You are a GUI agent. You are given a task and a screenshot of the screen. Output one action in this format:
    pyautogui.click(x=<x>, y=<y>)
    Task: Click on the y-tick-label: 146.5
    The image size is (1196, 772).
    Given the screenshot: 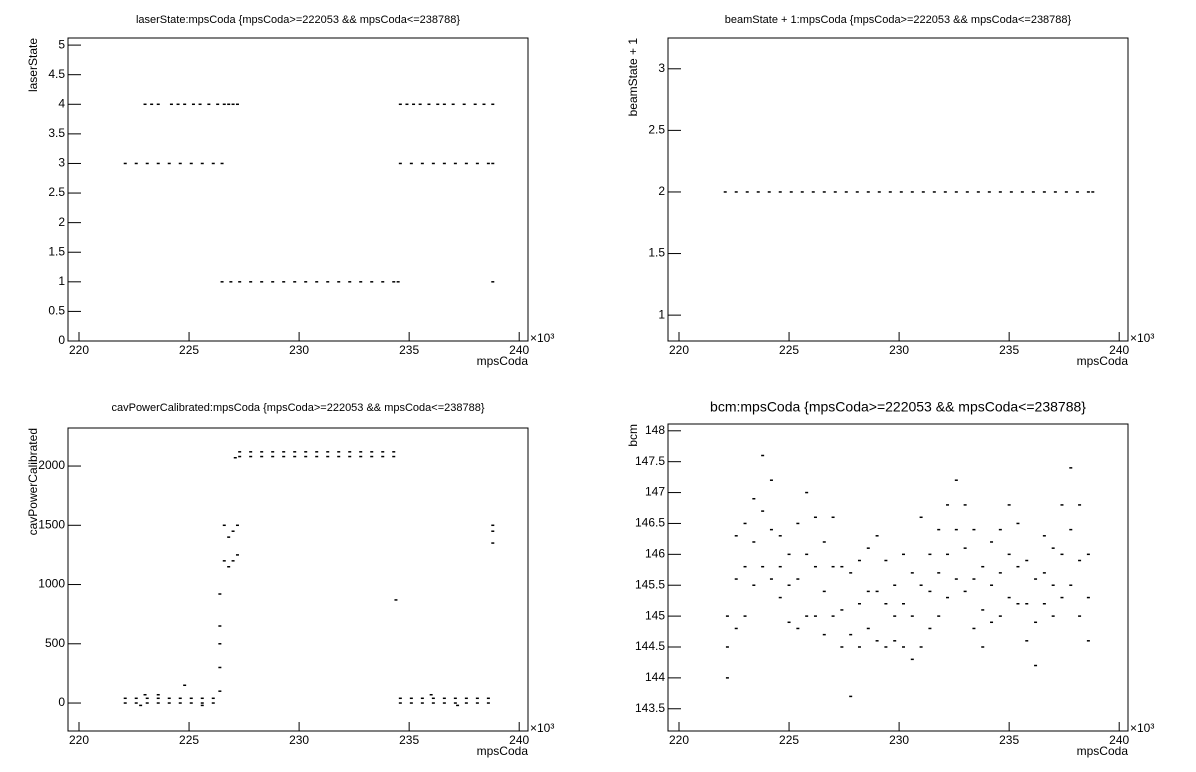 What is the action you would take?
    pyautogui.click(x=650, y=523)
    